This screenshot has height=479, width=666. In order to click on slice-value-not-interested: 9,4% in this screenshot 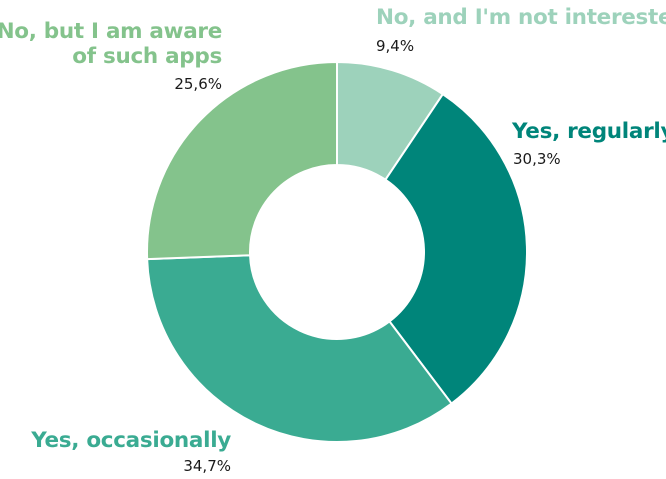, I will do `click(395, 46)`.